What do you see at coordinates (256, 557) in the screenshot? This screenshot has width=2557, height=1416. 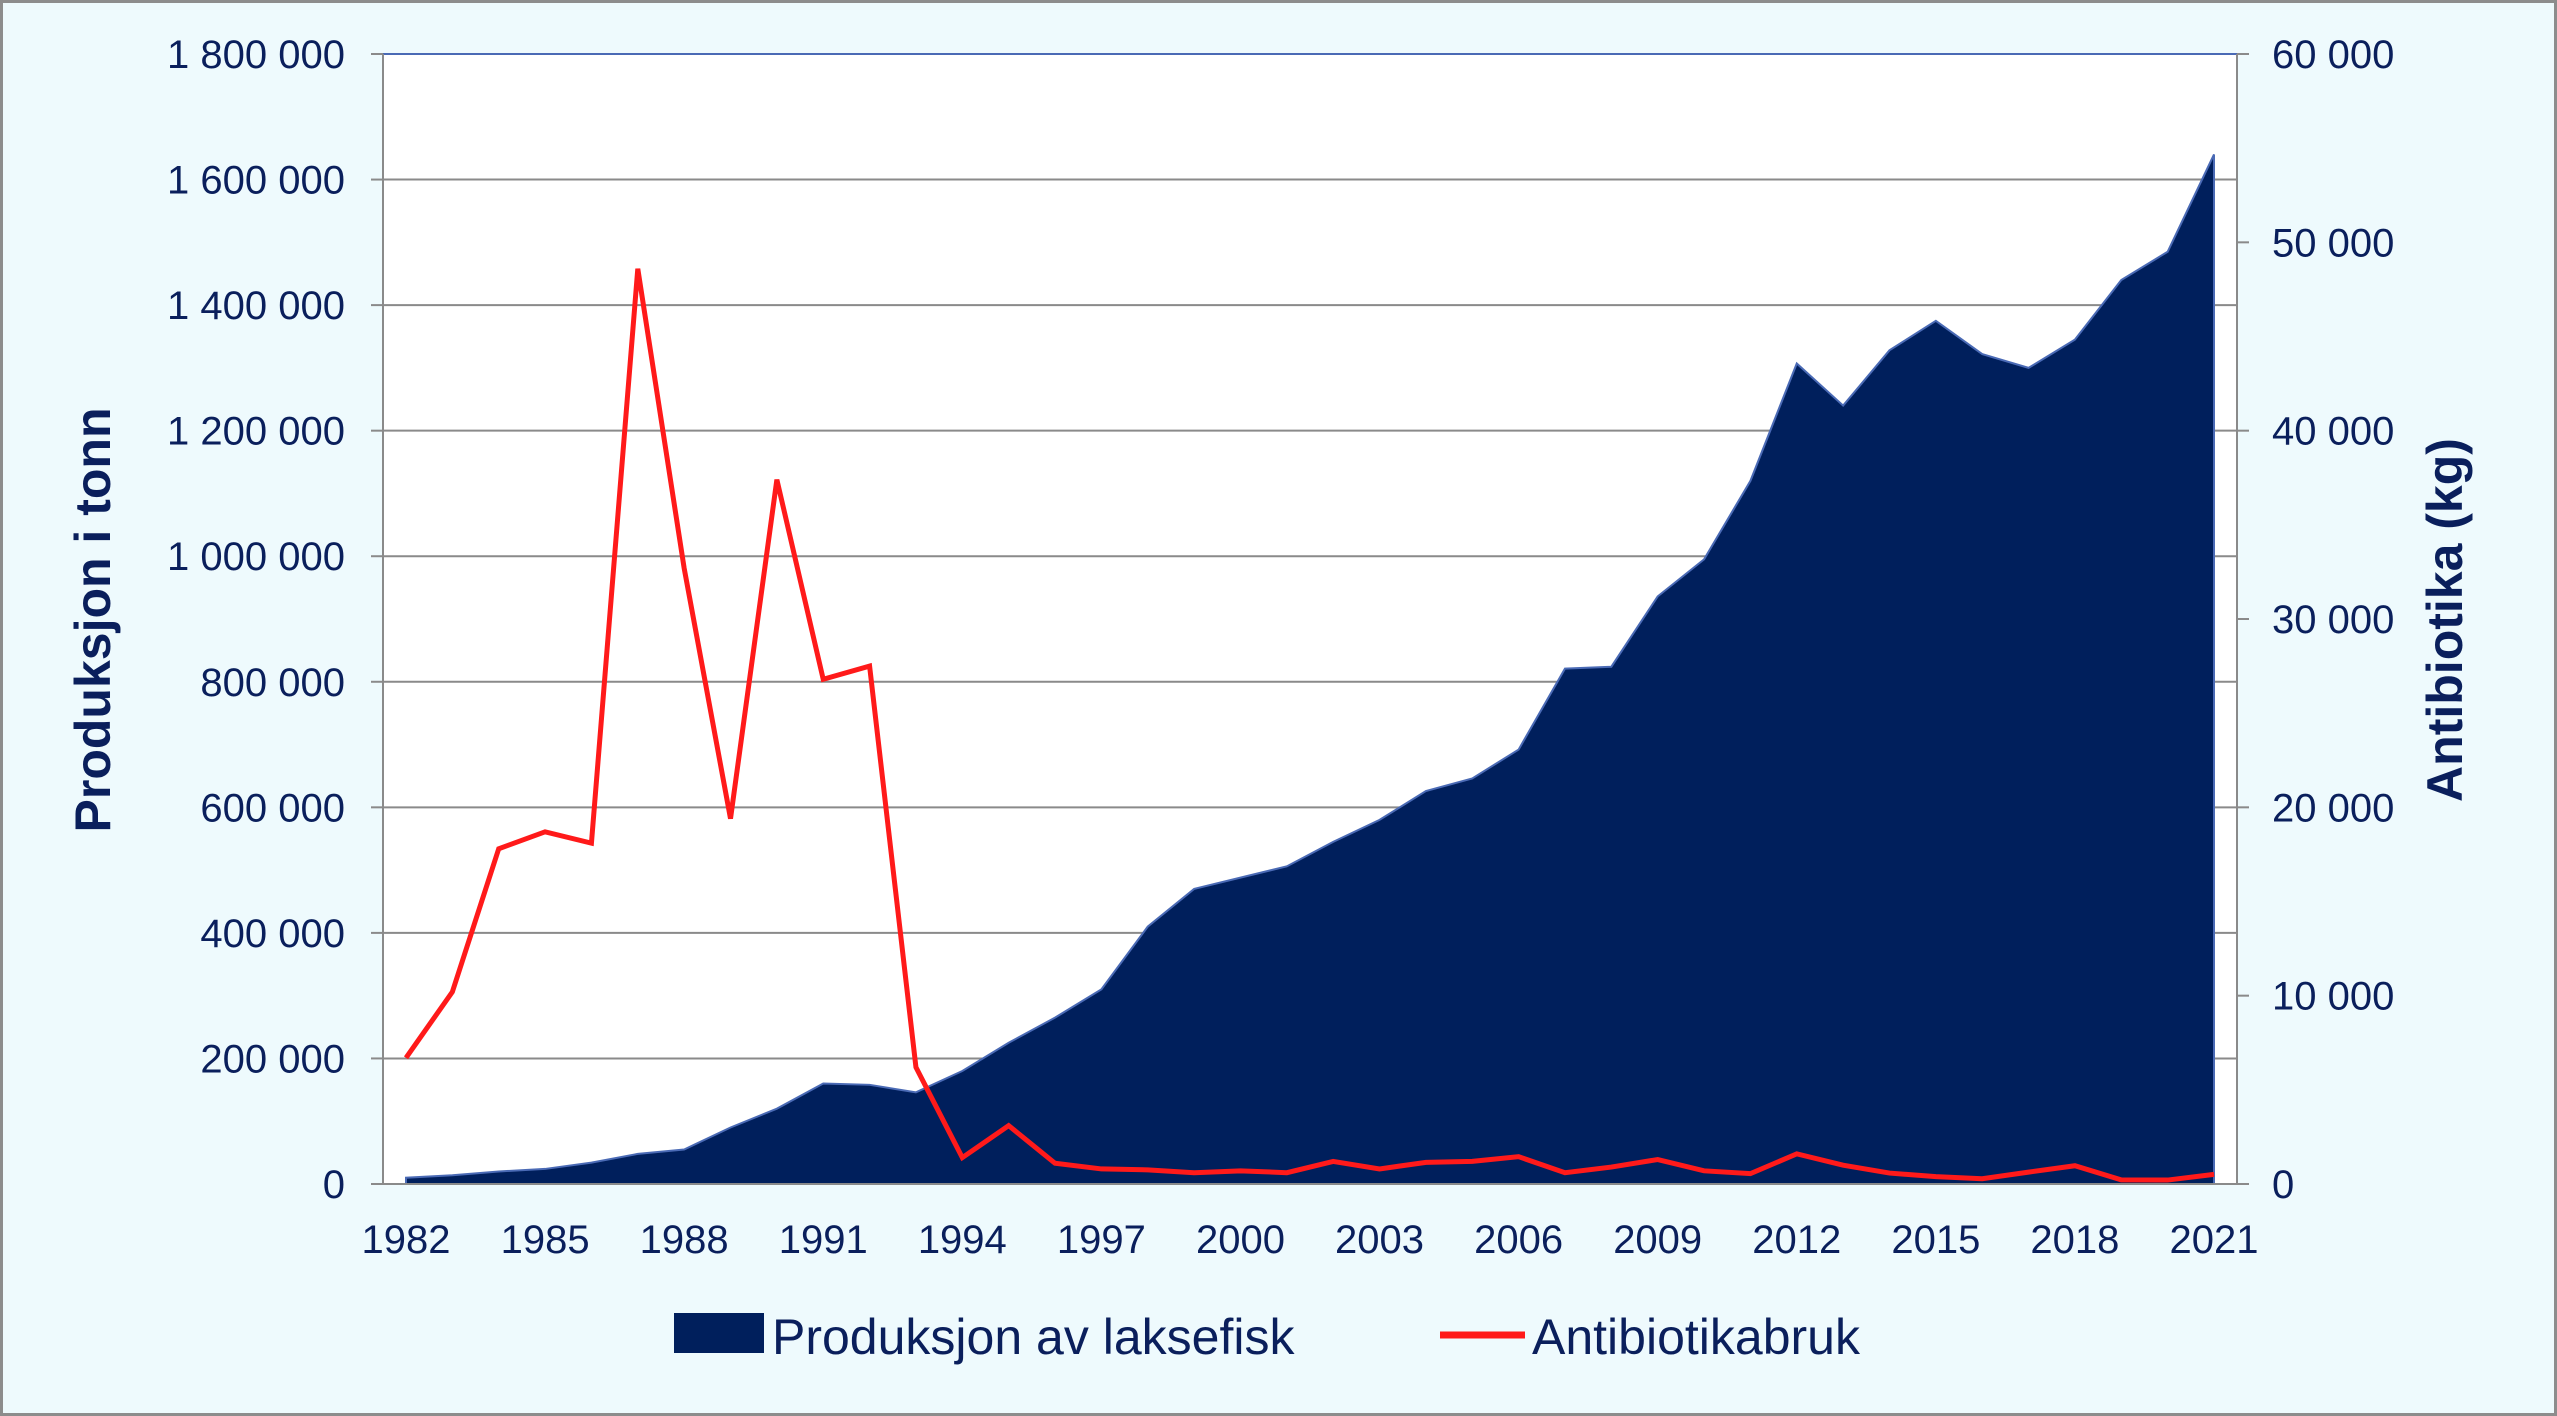 I see `y-tick-label: 1 000 000` at bounding box center [256, 557].